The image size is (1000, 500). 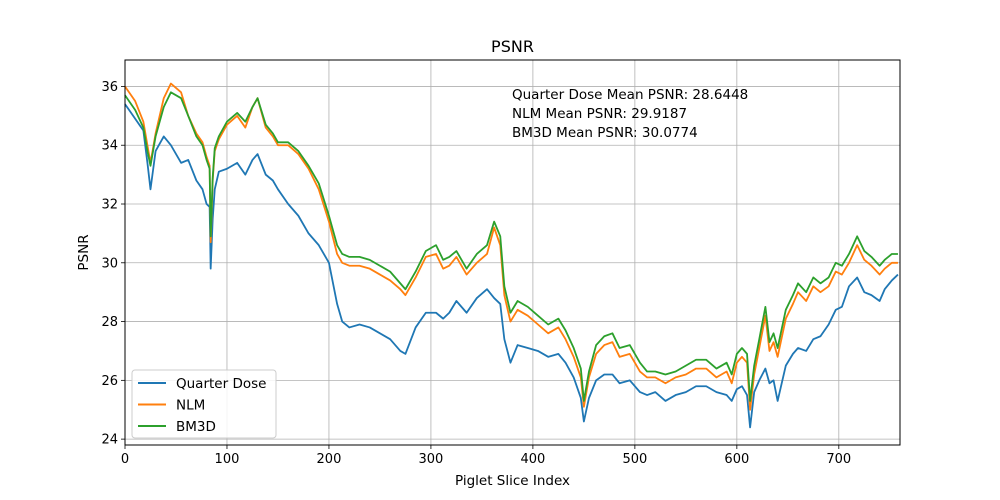 What do you see at coordinates (630, 95) in the screenshot?
I see `annotation-quarter-dose-mean: Quarter Dose Mean PSNR: 28.6448` at bounding box center [630, 95].